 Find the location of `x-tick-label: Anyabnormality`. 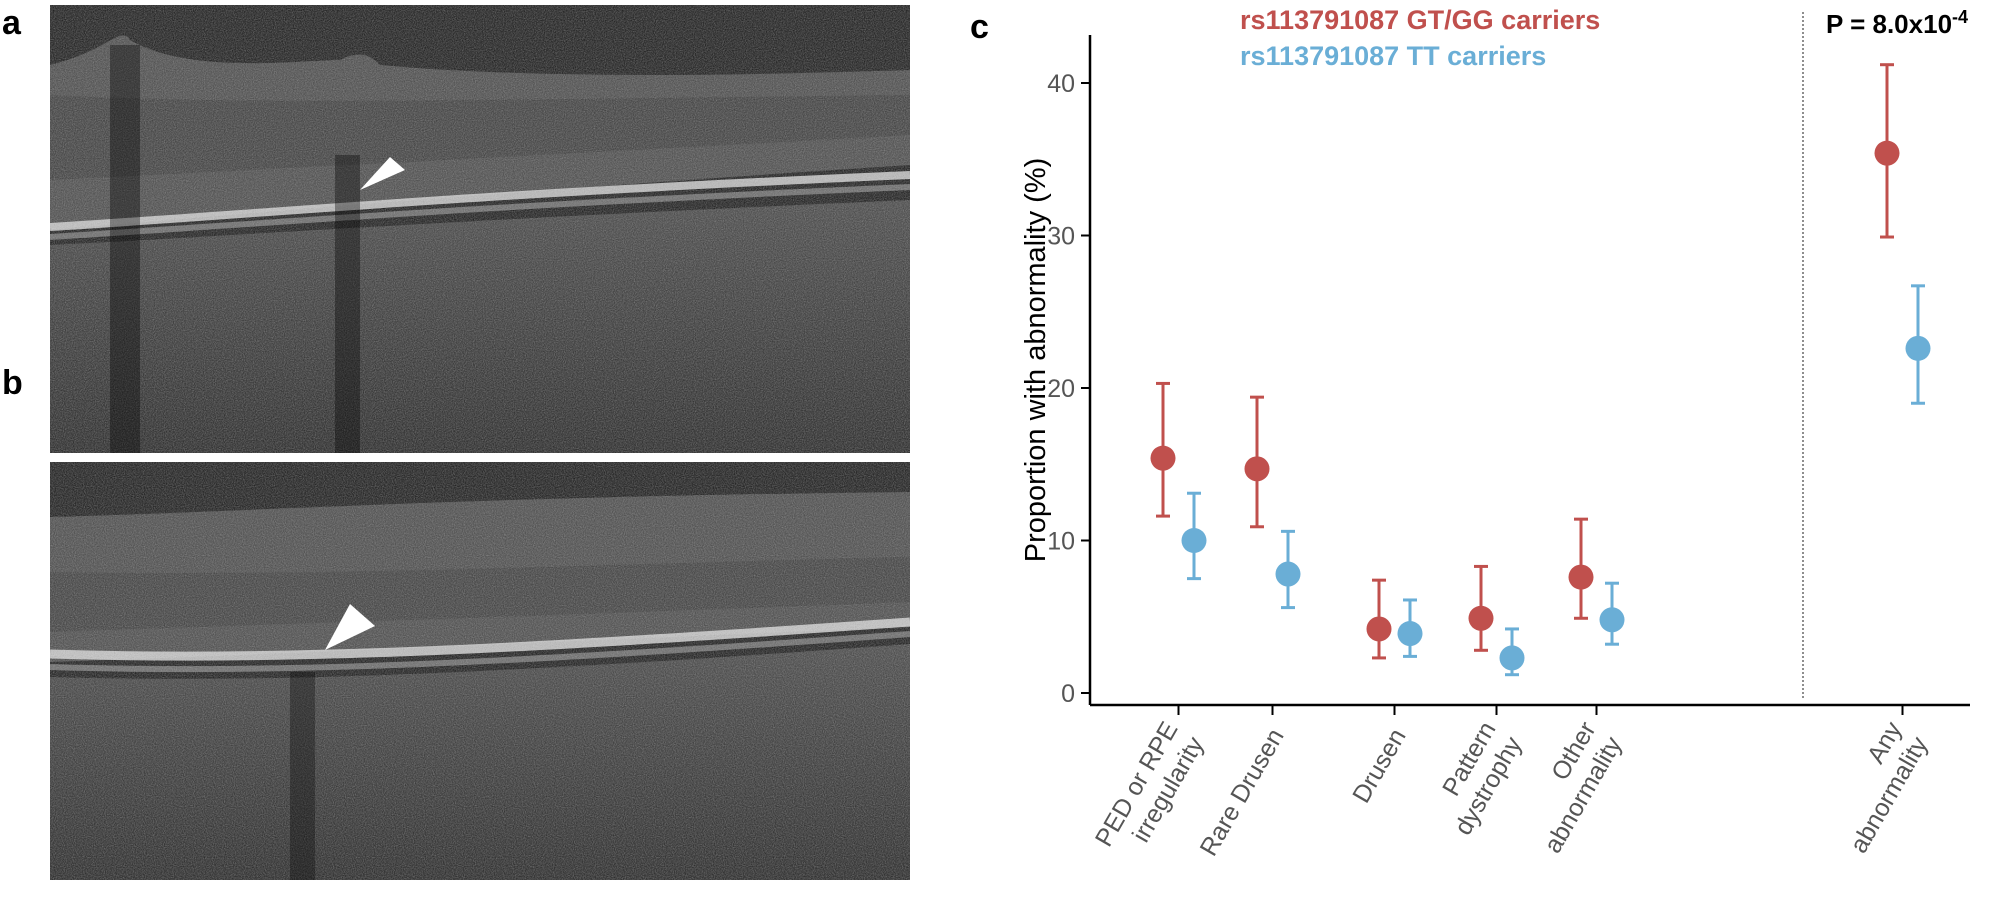

x-tick-label: Anyabnormality is located at coordinates (1876, 787).